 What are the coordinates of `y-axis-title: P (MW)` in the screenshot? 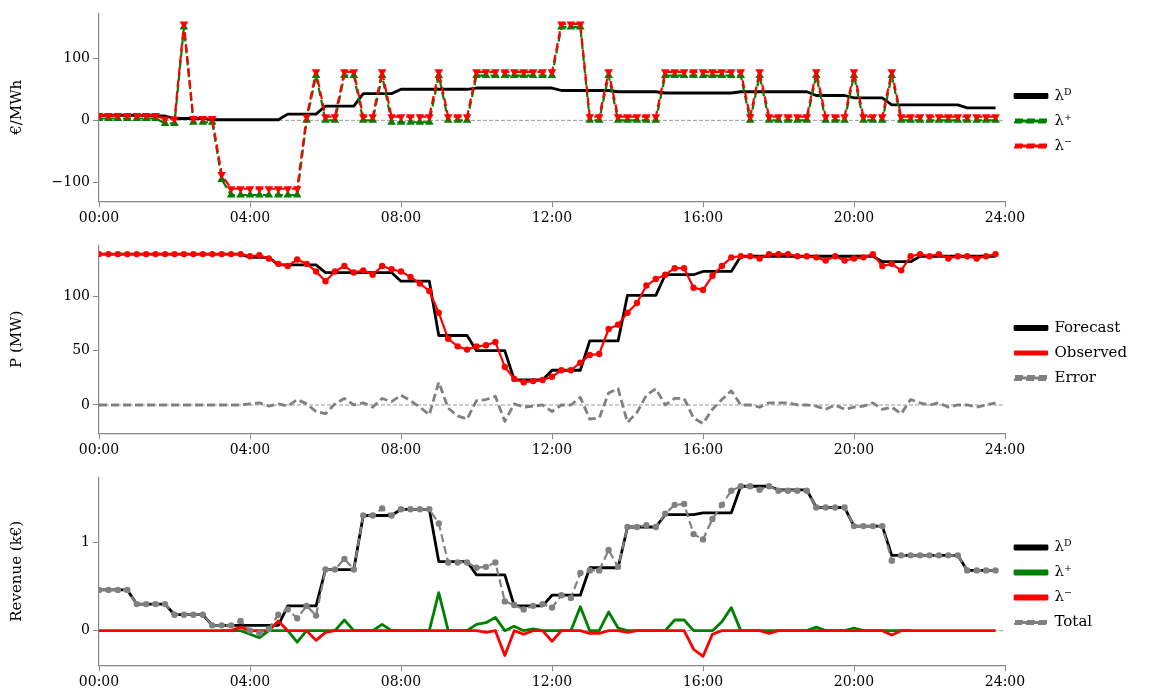 It's located at (15, 339).